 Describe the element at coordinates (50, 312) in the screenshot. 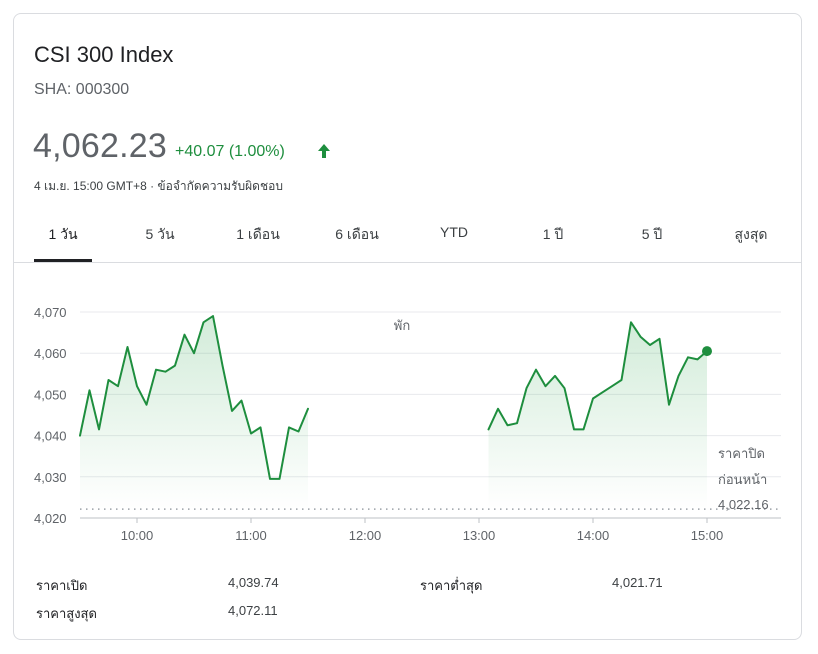

I see `y-tick-label: 4,070` at that location.